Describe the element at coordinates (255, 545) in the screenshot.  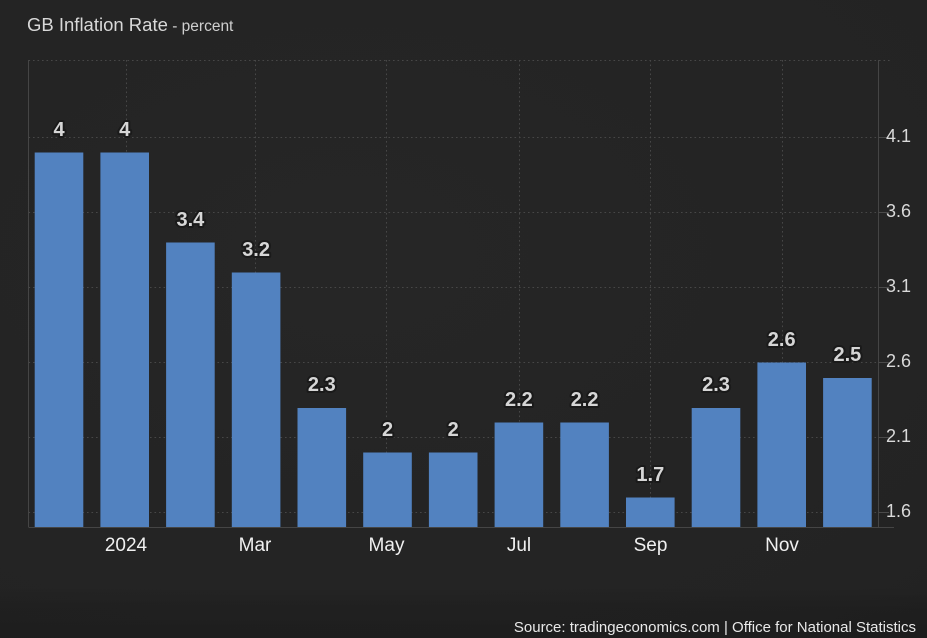
I see `svg-text: Mar` at that location.